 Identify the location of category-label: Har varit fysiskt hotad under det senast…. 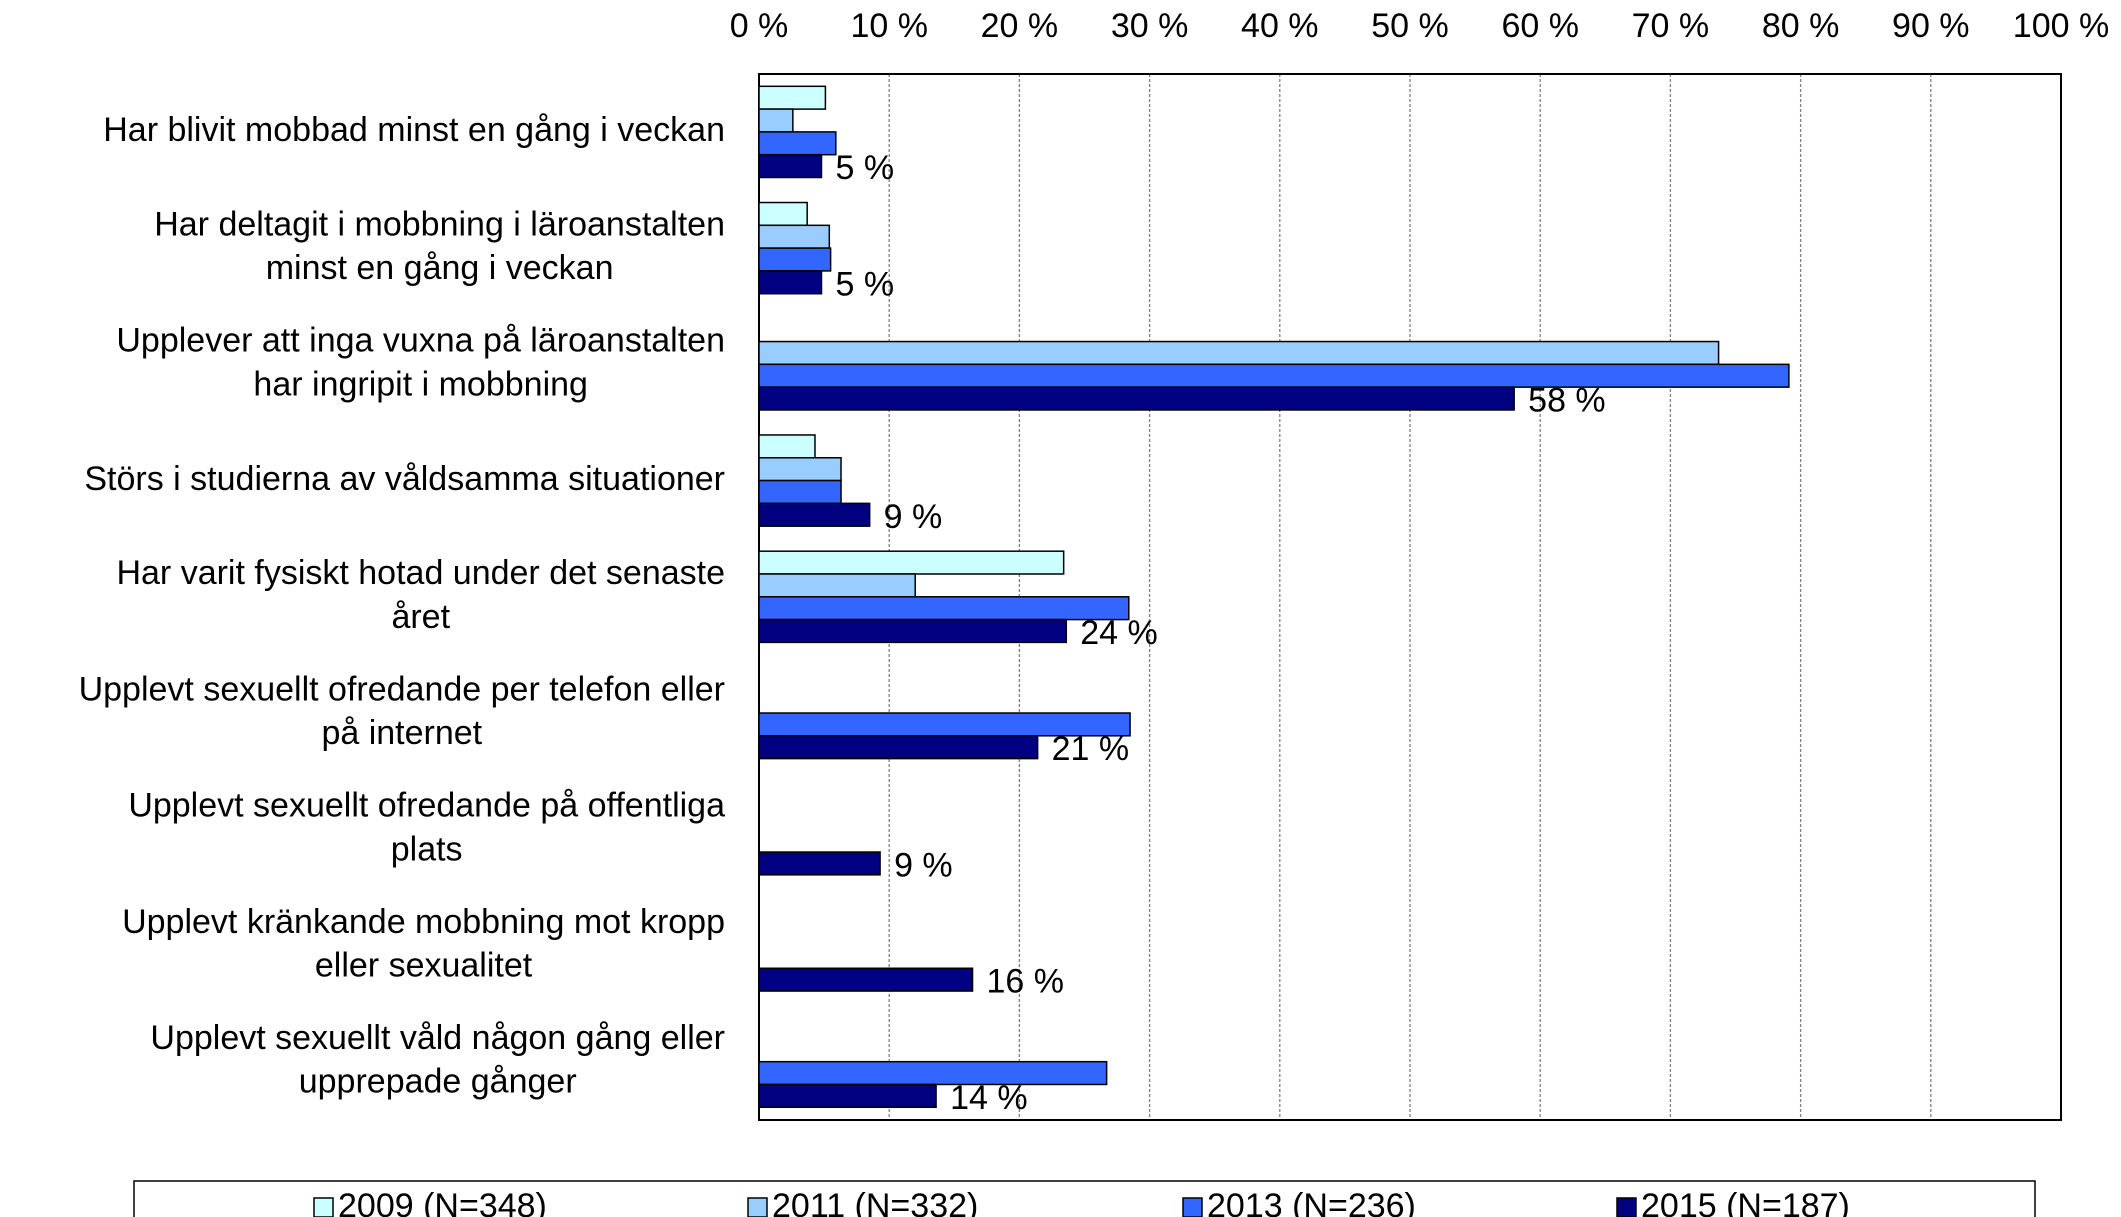
(420, 595).